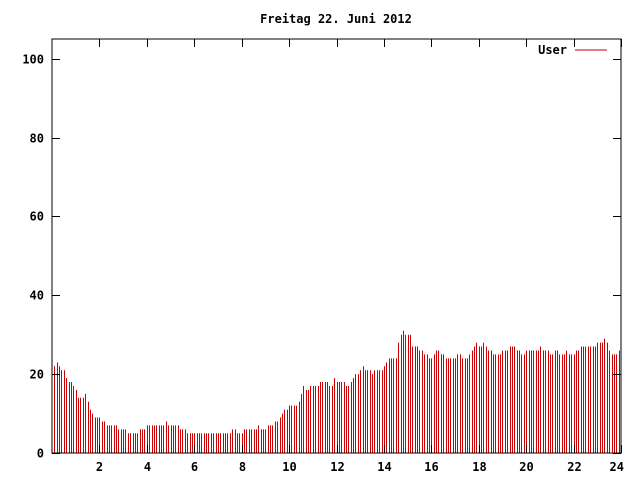  I want to click on x-tick-label: 6, so click(194, 467).